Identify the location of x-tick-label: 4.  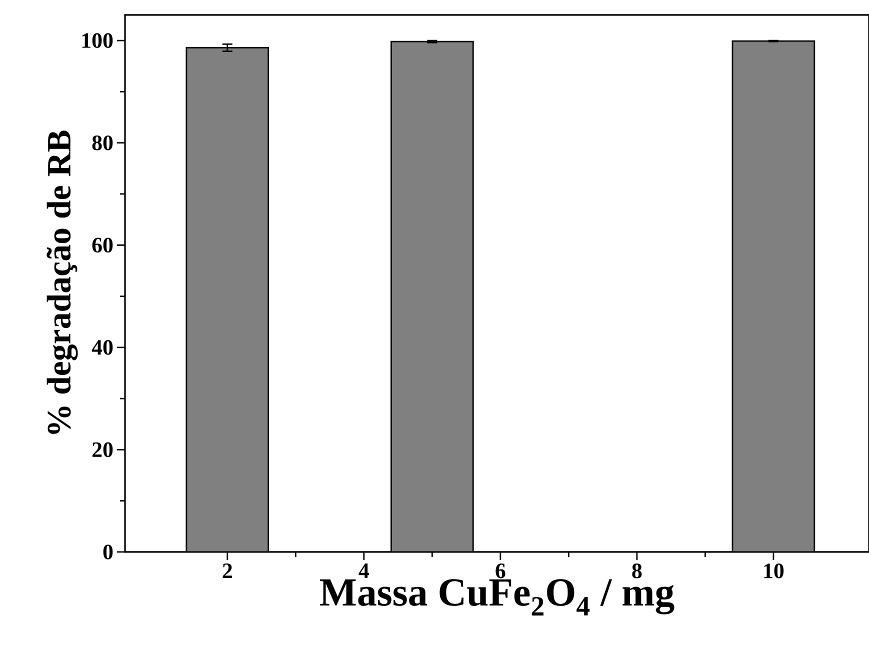
(363, 571).